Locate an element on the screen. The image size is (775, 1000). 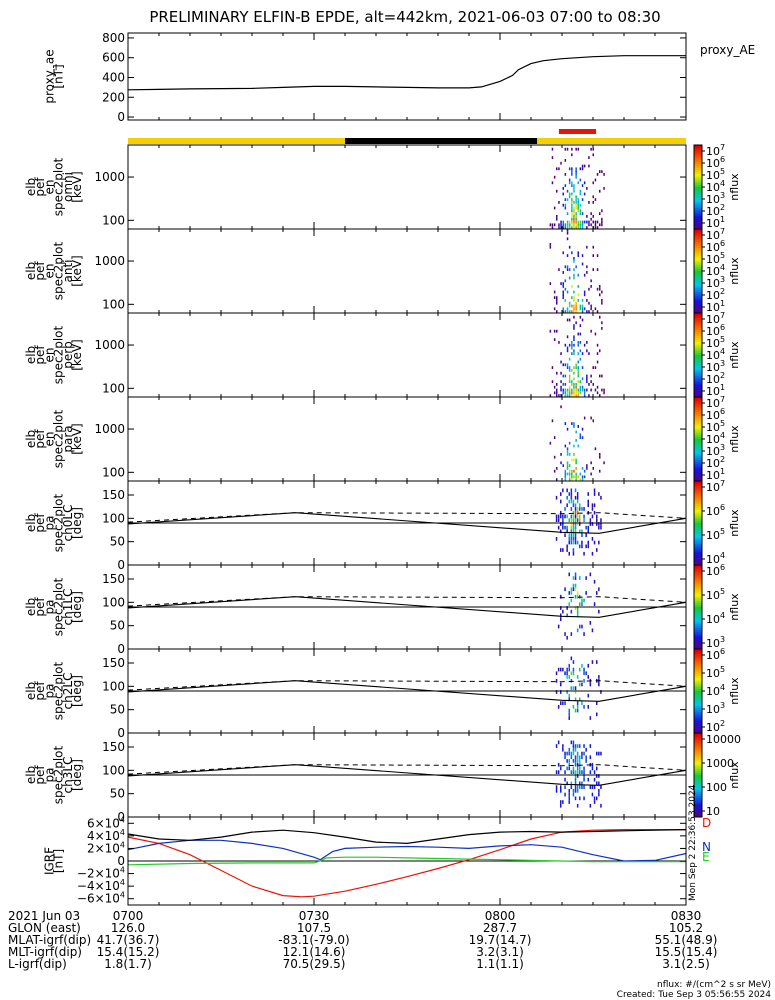
y-tick-label: 1000 is located at coordinates (109, 429).